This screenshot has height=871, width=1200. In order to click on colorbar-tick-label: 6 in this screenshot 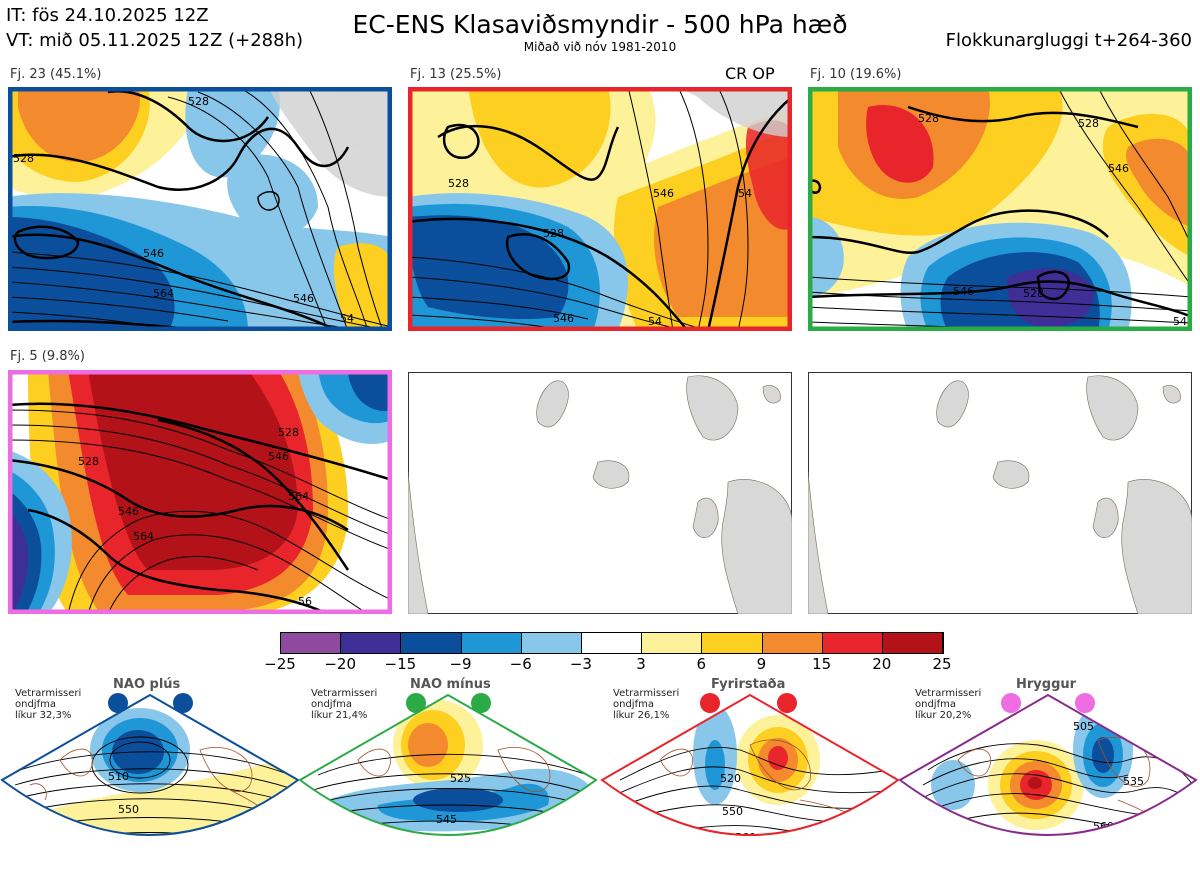, I will do `click(701, 664)`.